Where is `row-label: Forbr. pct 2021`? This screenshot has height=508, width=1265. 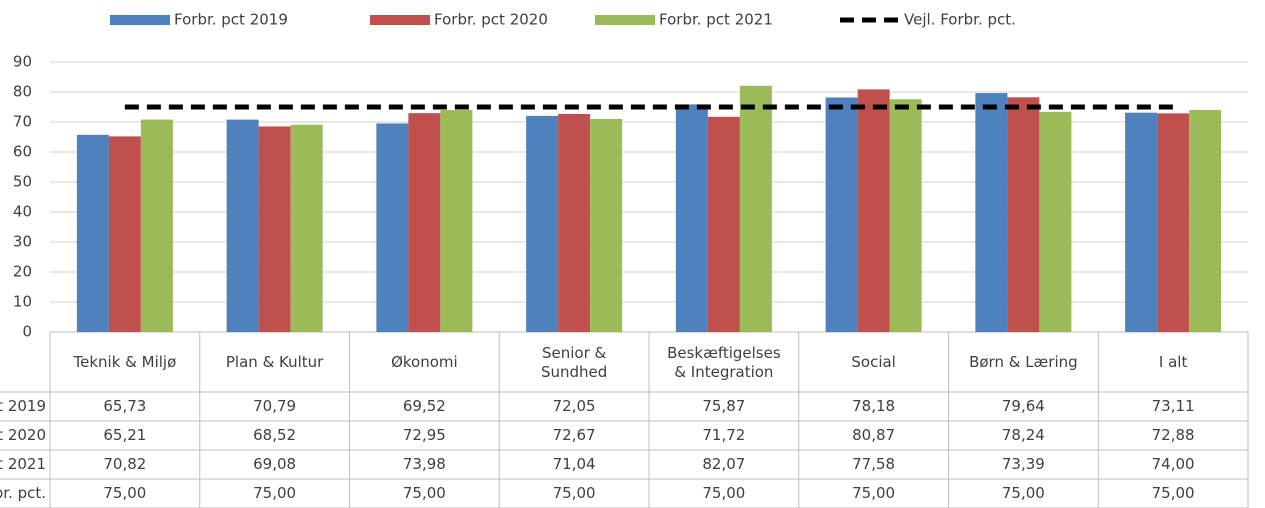 row-label: Forbr. pct 2021 is located at coordinates (23, 464).